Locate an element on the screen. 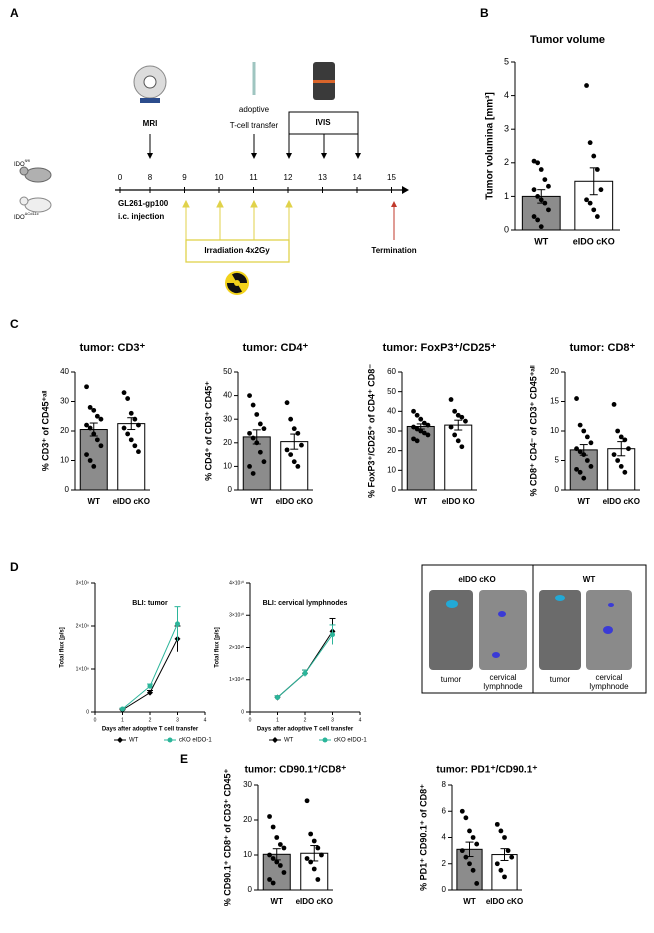  y-tick-label: 8 is located at coordinates (444, 784).